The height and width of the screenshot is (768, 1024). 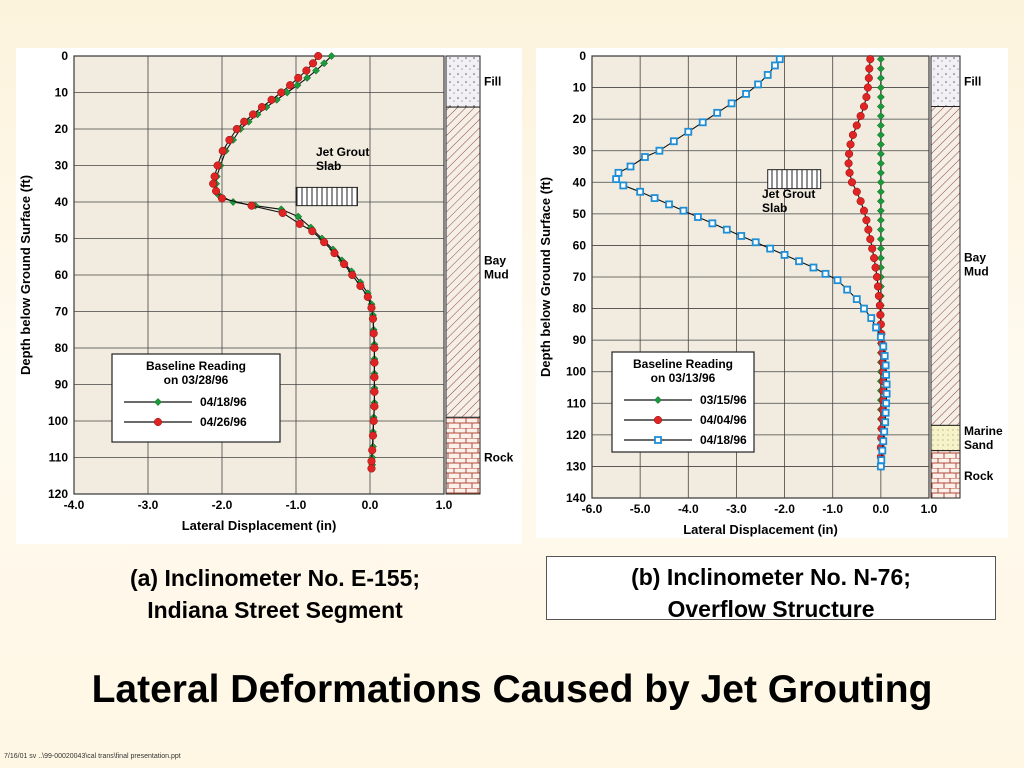 What do you see at coordinates (499, 458) in the screenshot?
I see `soil-layer-label: Rock` at bounding box center [499, 458].